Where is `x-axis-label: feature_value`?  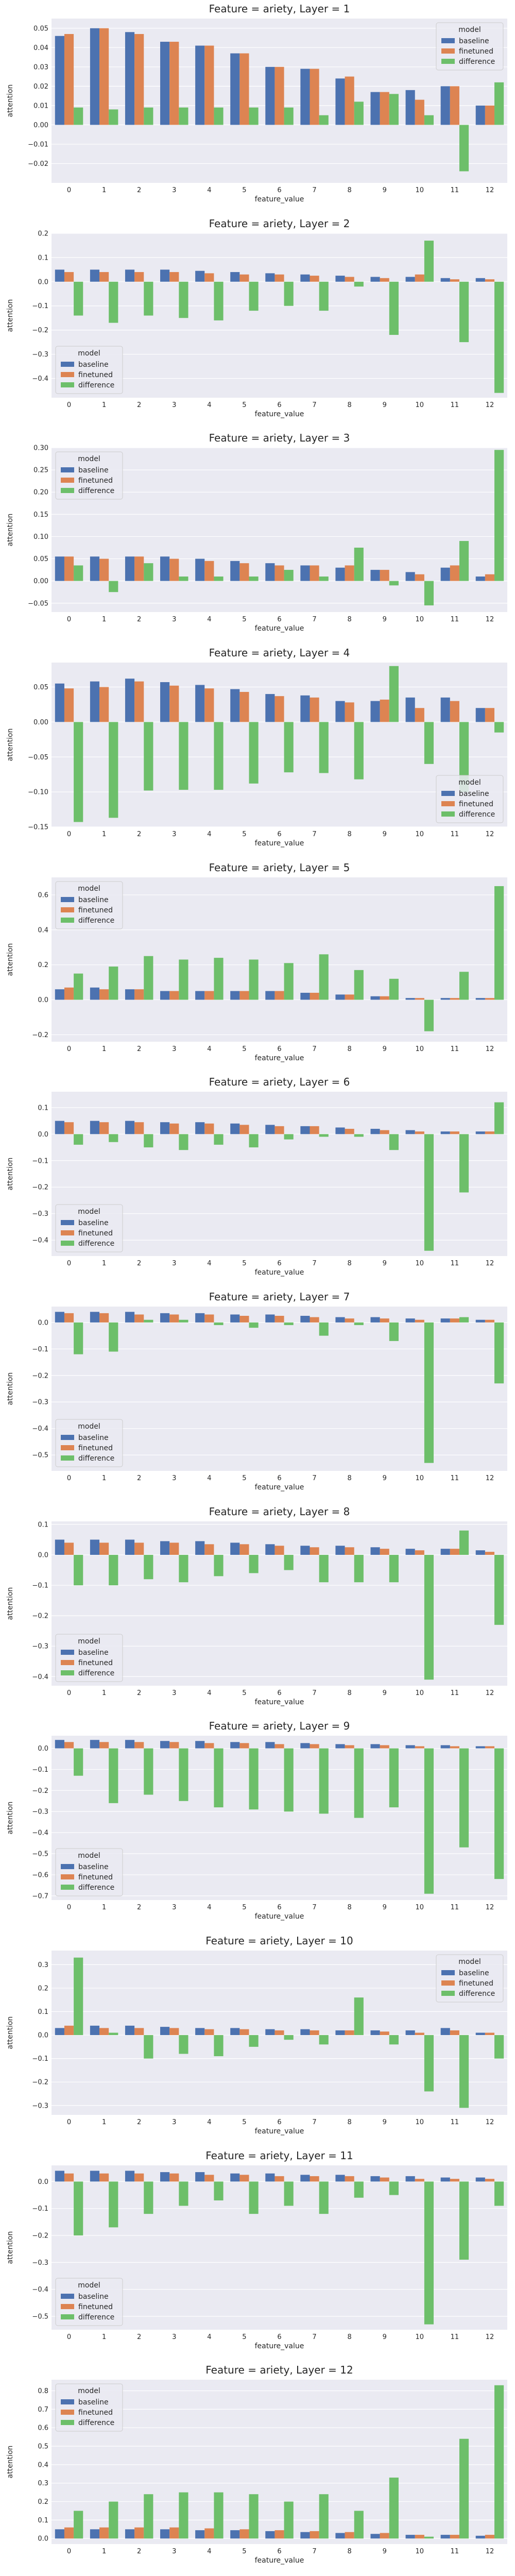
x-axis-label: feature_value is located at coordinates (279, 1487).